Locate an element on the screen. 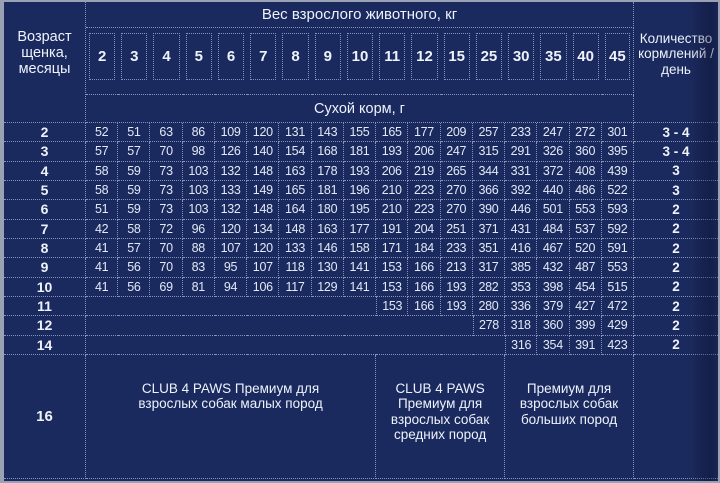  weight-value: 10 is located at coordinates (360, 56).